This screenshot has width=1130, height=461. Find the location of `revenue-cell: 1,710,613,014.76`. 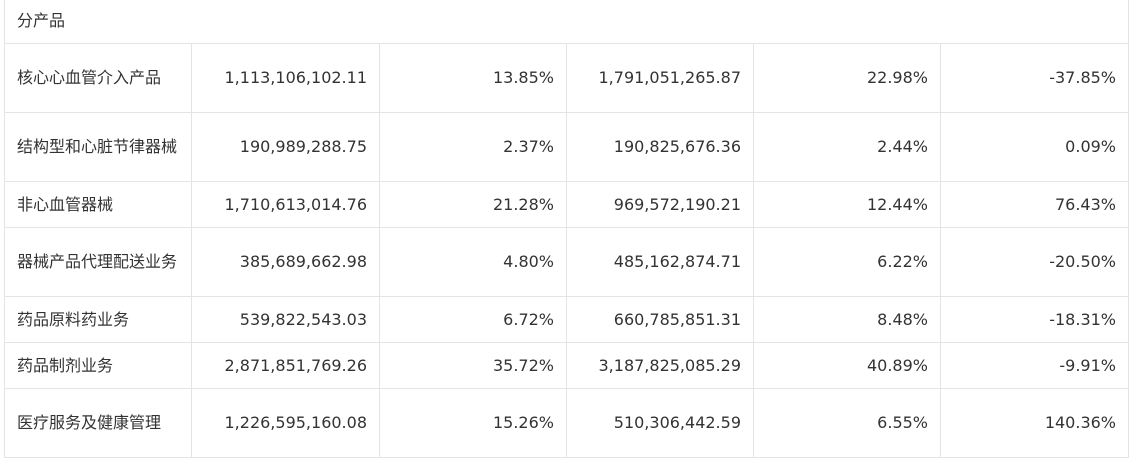

revenue-cell: 1,710,613,014.76 is located at coordinates (285, 204).